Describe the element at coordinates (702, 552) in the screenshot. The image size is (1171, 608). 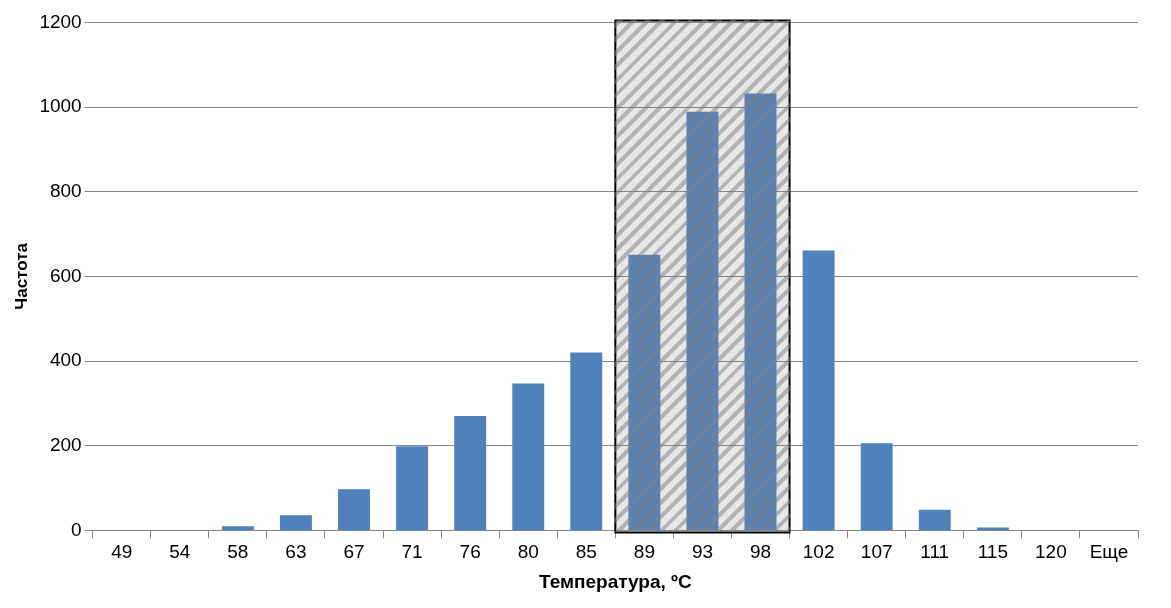
I see `x-tick-label: 93` at that location.